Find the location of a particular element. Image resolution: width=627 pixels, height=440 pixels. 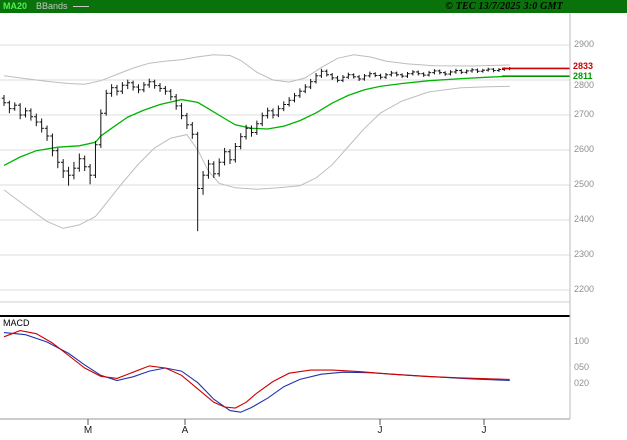

legend-bar: MA20 BBands © TEC 13/7/2025 3:0 GMT is located at coordinates (313, 6).